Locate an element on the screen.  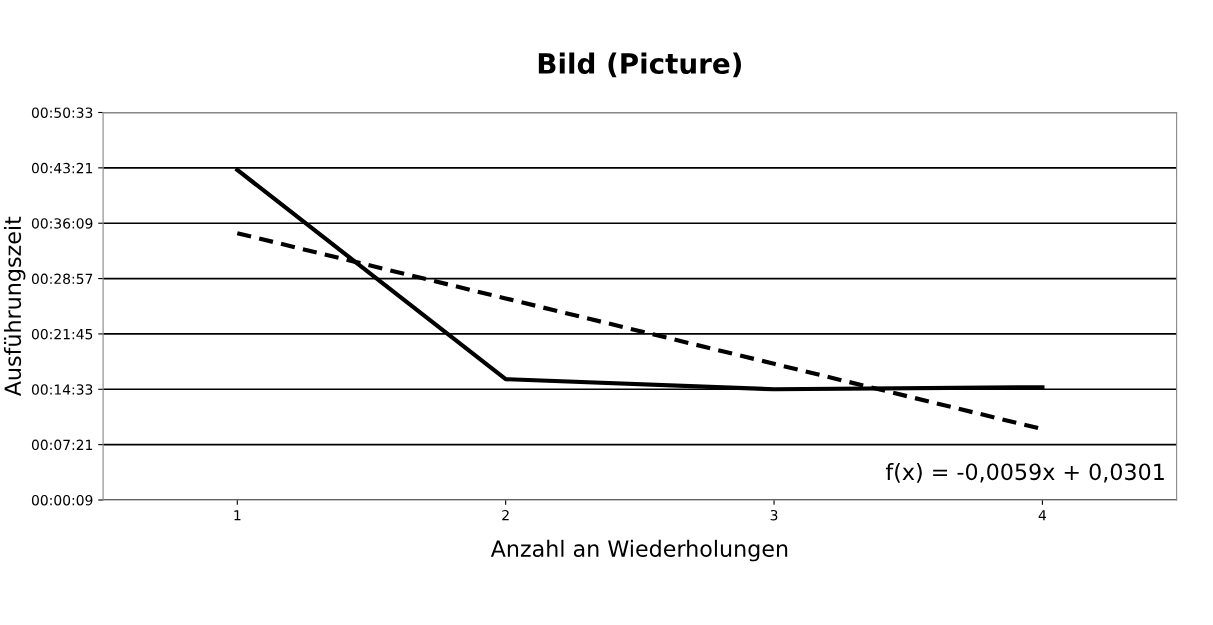
x-tick-label: 3 is located at coordinates (774, 515).